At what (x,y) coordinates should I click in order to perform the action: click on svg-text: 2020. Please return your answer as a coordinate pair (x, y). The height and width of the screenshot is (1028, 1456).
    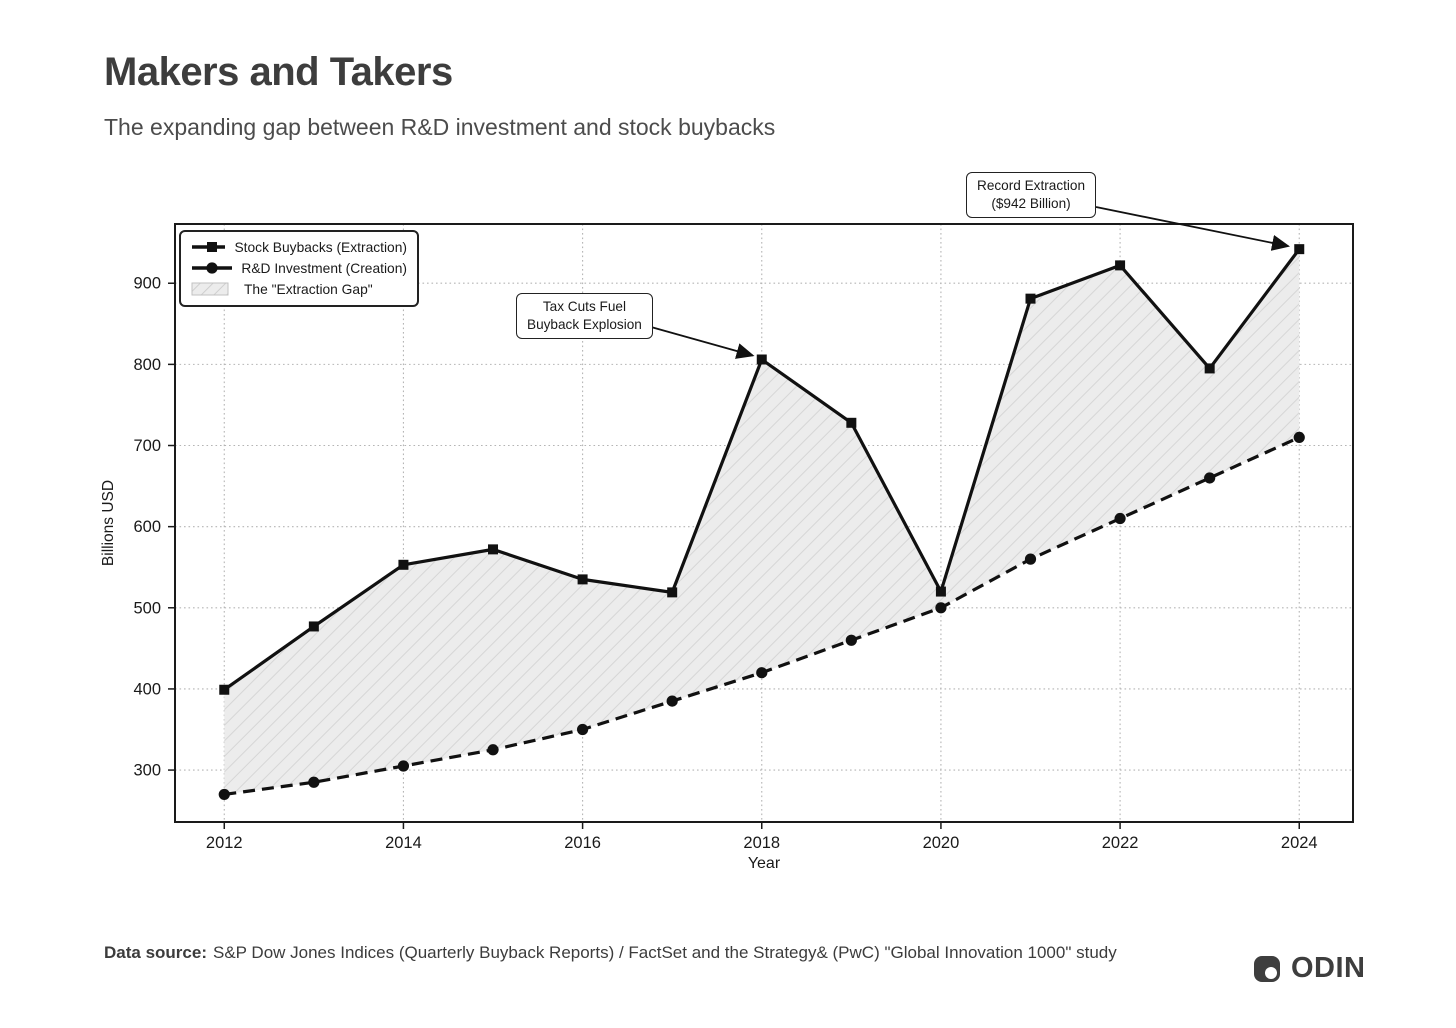
    Looking at the image, I should click on (941, 843).